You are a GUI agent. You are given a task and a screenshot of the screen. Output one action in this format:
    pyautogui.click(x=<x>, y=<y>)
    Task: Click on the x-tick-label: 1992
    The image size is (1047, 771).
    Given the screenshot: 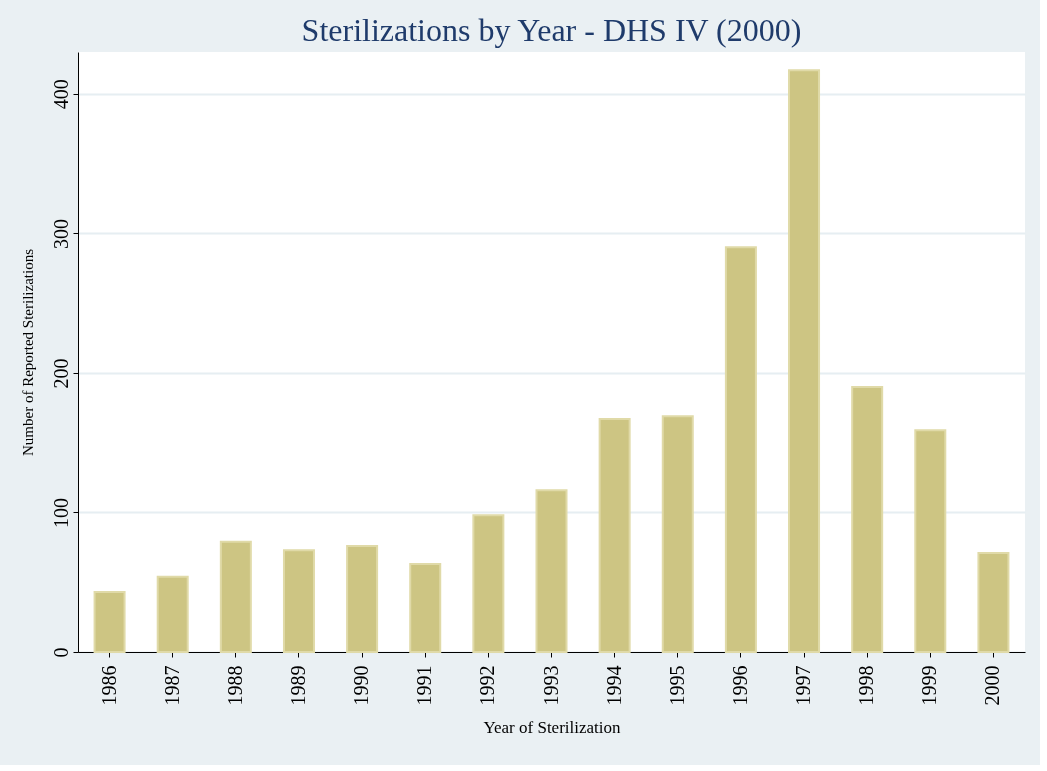 What is the action you would take?
    pyautogui.click(x=487, y=685)
    